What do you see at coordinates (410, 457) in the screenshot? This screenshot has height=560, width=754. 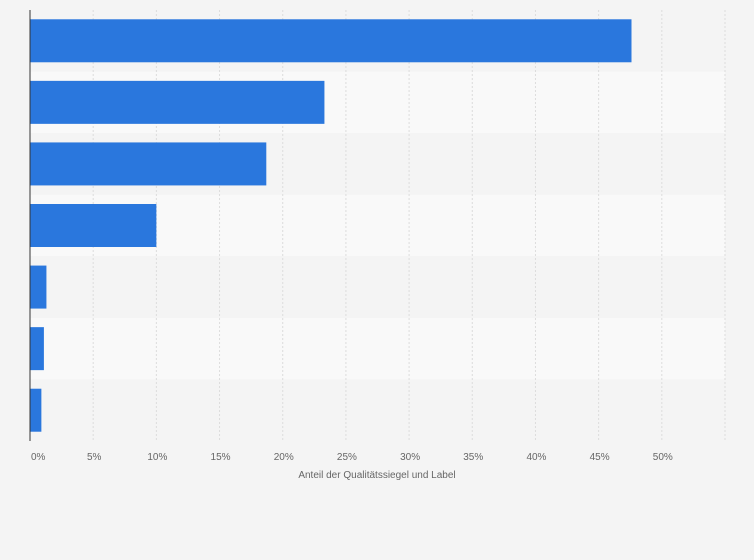 I see `x-tick-label: 30%` at bounding box center [410, 457].